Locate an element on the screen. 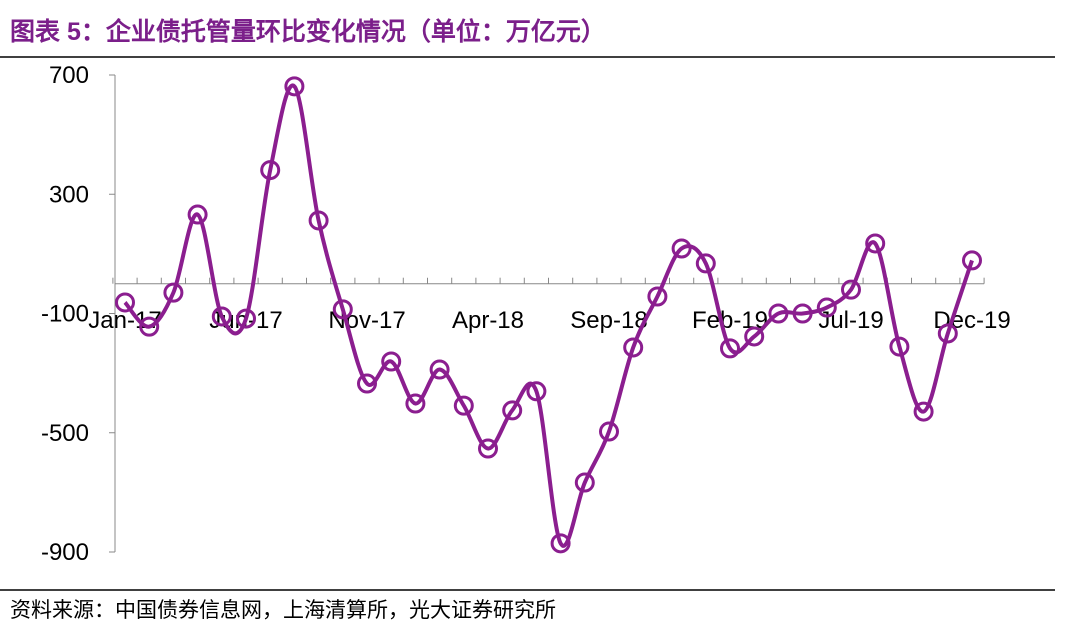  source-note: 资料来源：中国债券信息网，上海清算所，光大证券研究所 is located at coordinates (283, 610).